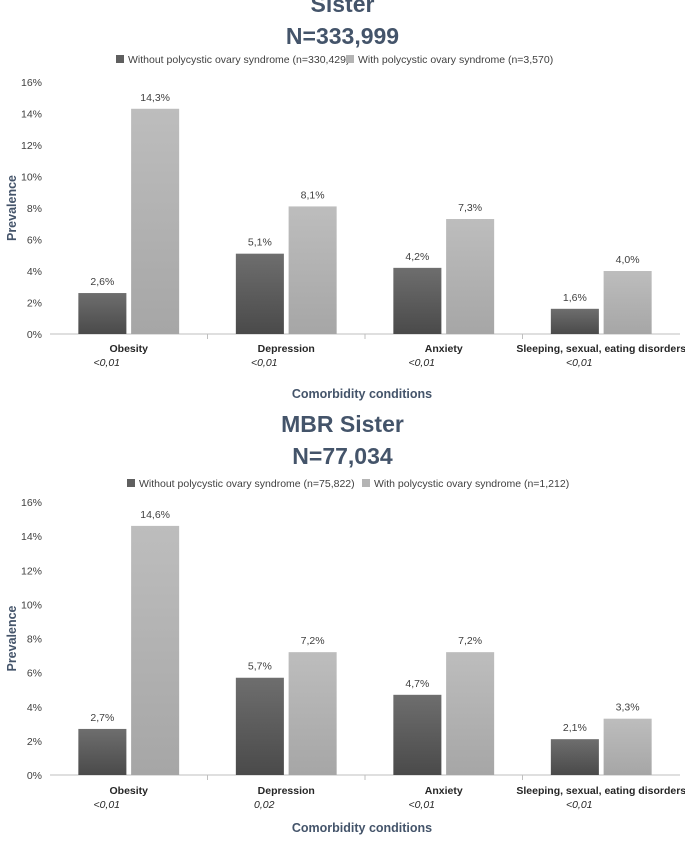 This screenshot has width=685, height=842. What do you see at coordinates (470, 208) in the screenshot?
I see `data-label: 7,3%` at bounding box center [470, 208].